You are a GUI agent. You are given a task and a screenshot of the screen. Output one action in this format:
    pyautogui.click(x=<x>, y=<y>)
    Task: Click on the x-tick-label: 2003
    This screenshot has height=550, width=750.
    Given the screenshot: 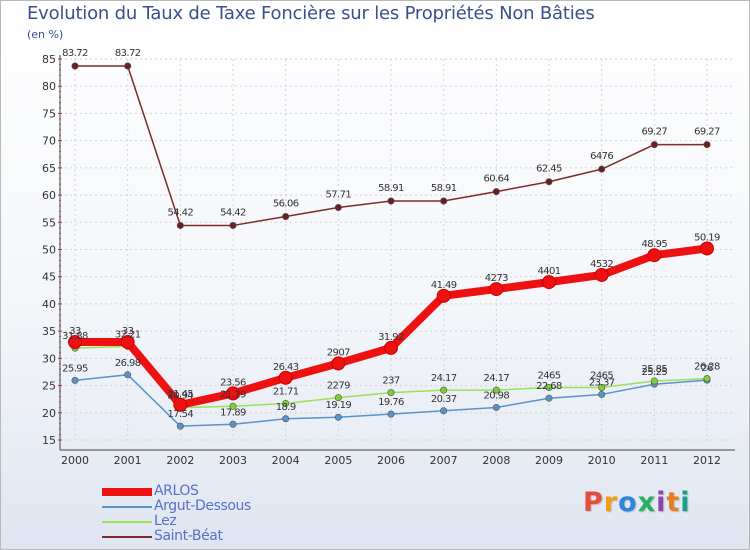 What is the action you would take?
    pyautogui.click(x=233, y=460)
    